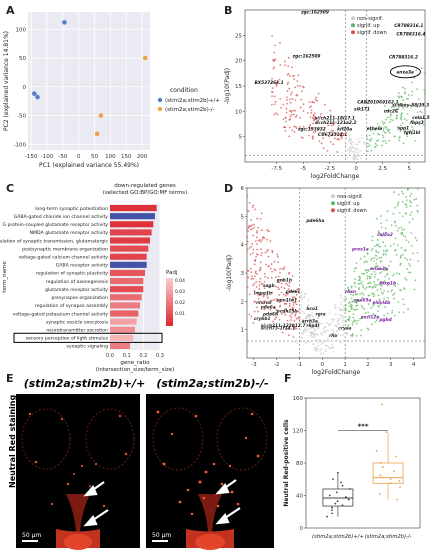 This screenshot has width=430, height=550. Describe the element at coordinates (388, 537) in the screenshot. I see `category-label: (stim2a;stim2b)-/-` at that location.